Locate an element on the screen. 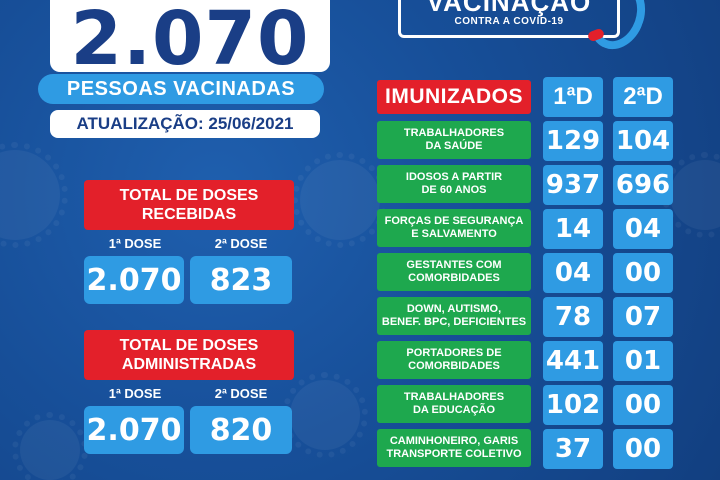 This screenshot has height=480, width=720. update-date: ATUALIZAÇÃO: 25/06/2021 is located at coordinates (185, 124).